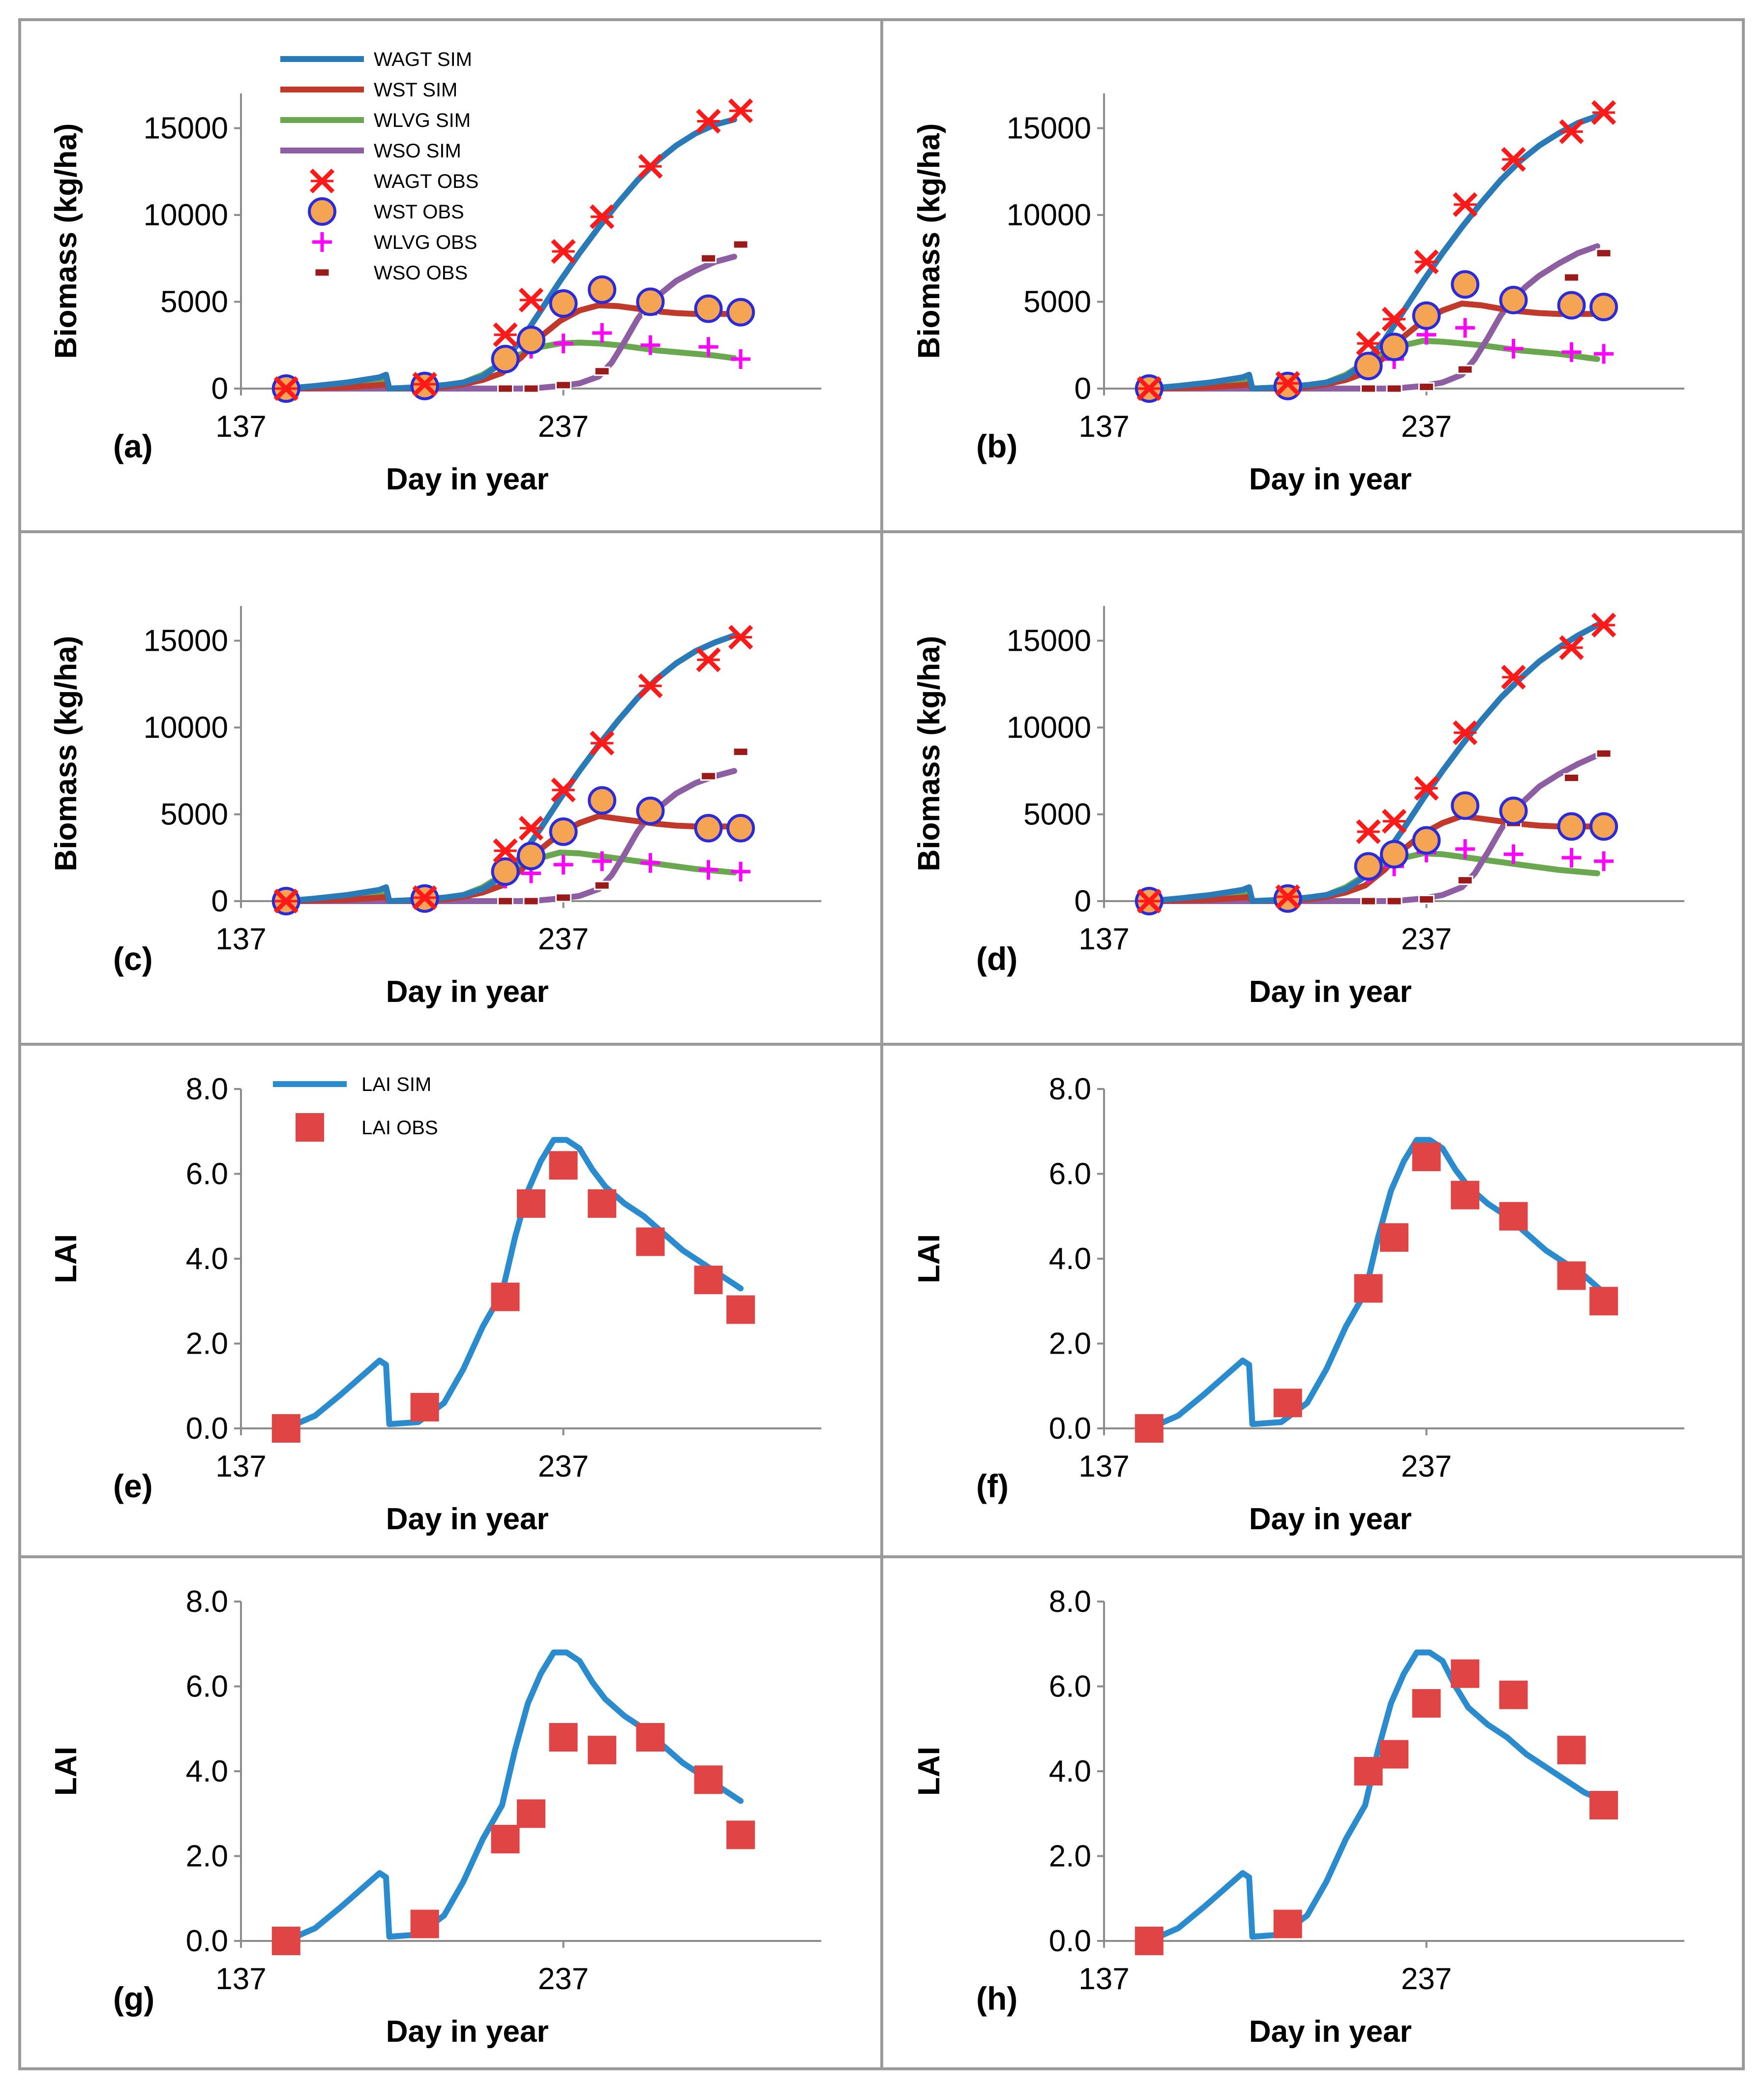 This screenshot has width=1764, height=2088. Describe the element at coordinates (1103, 939) in the screenshot. I see `panel-d-x-tick-label-0: 137` at that location.